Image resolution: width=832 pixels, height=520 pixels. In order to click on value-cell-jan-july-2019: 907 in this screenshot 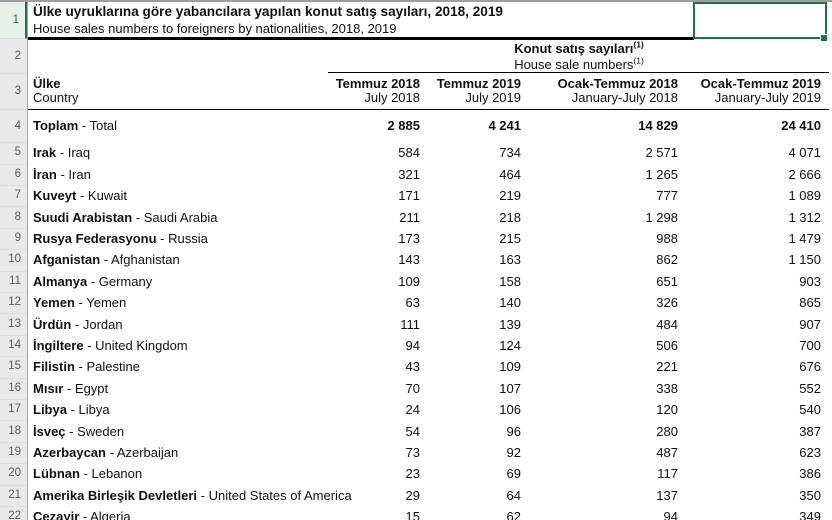, I will do `click(810, 324)`.